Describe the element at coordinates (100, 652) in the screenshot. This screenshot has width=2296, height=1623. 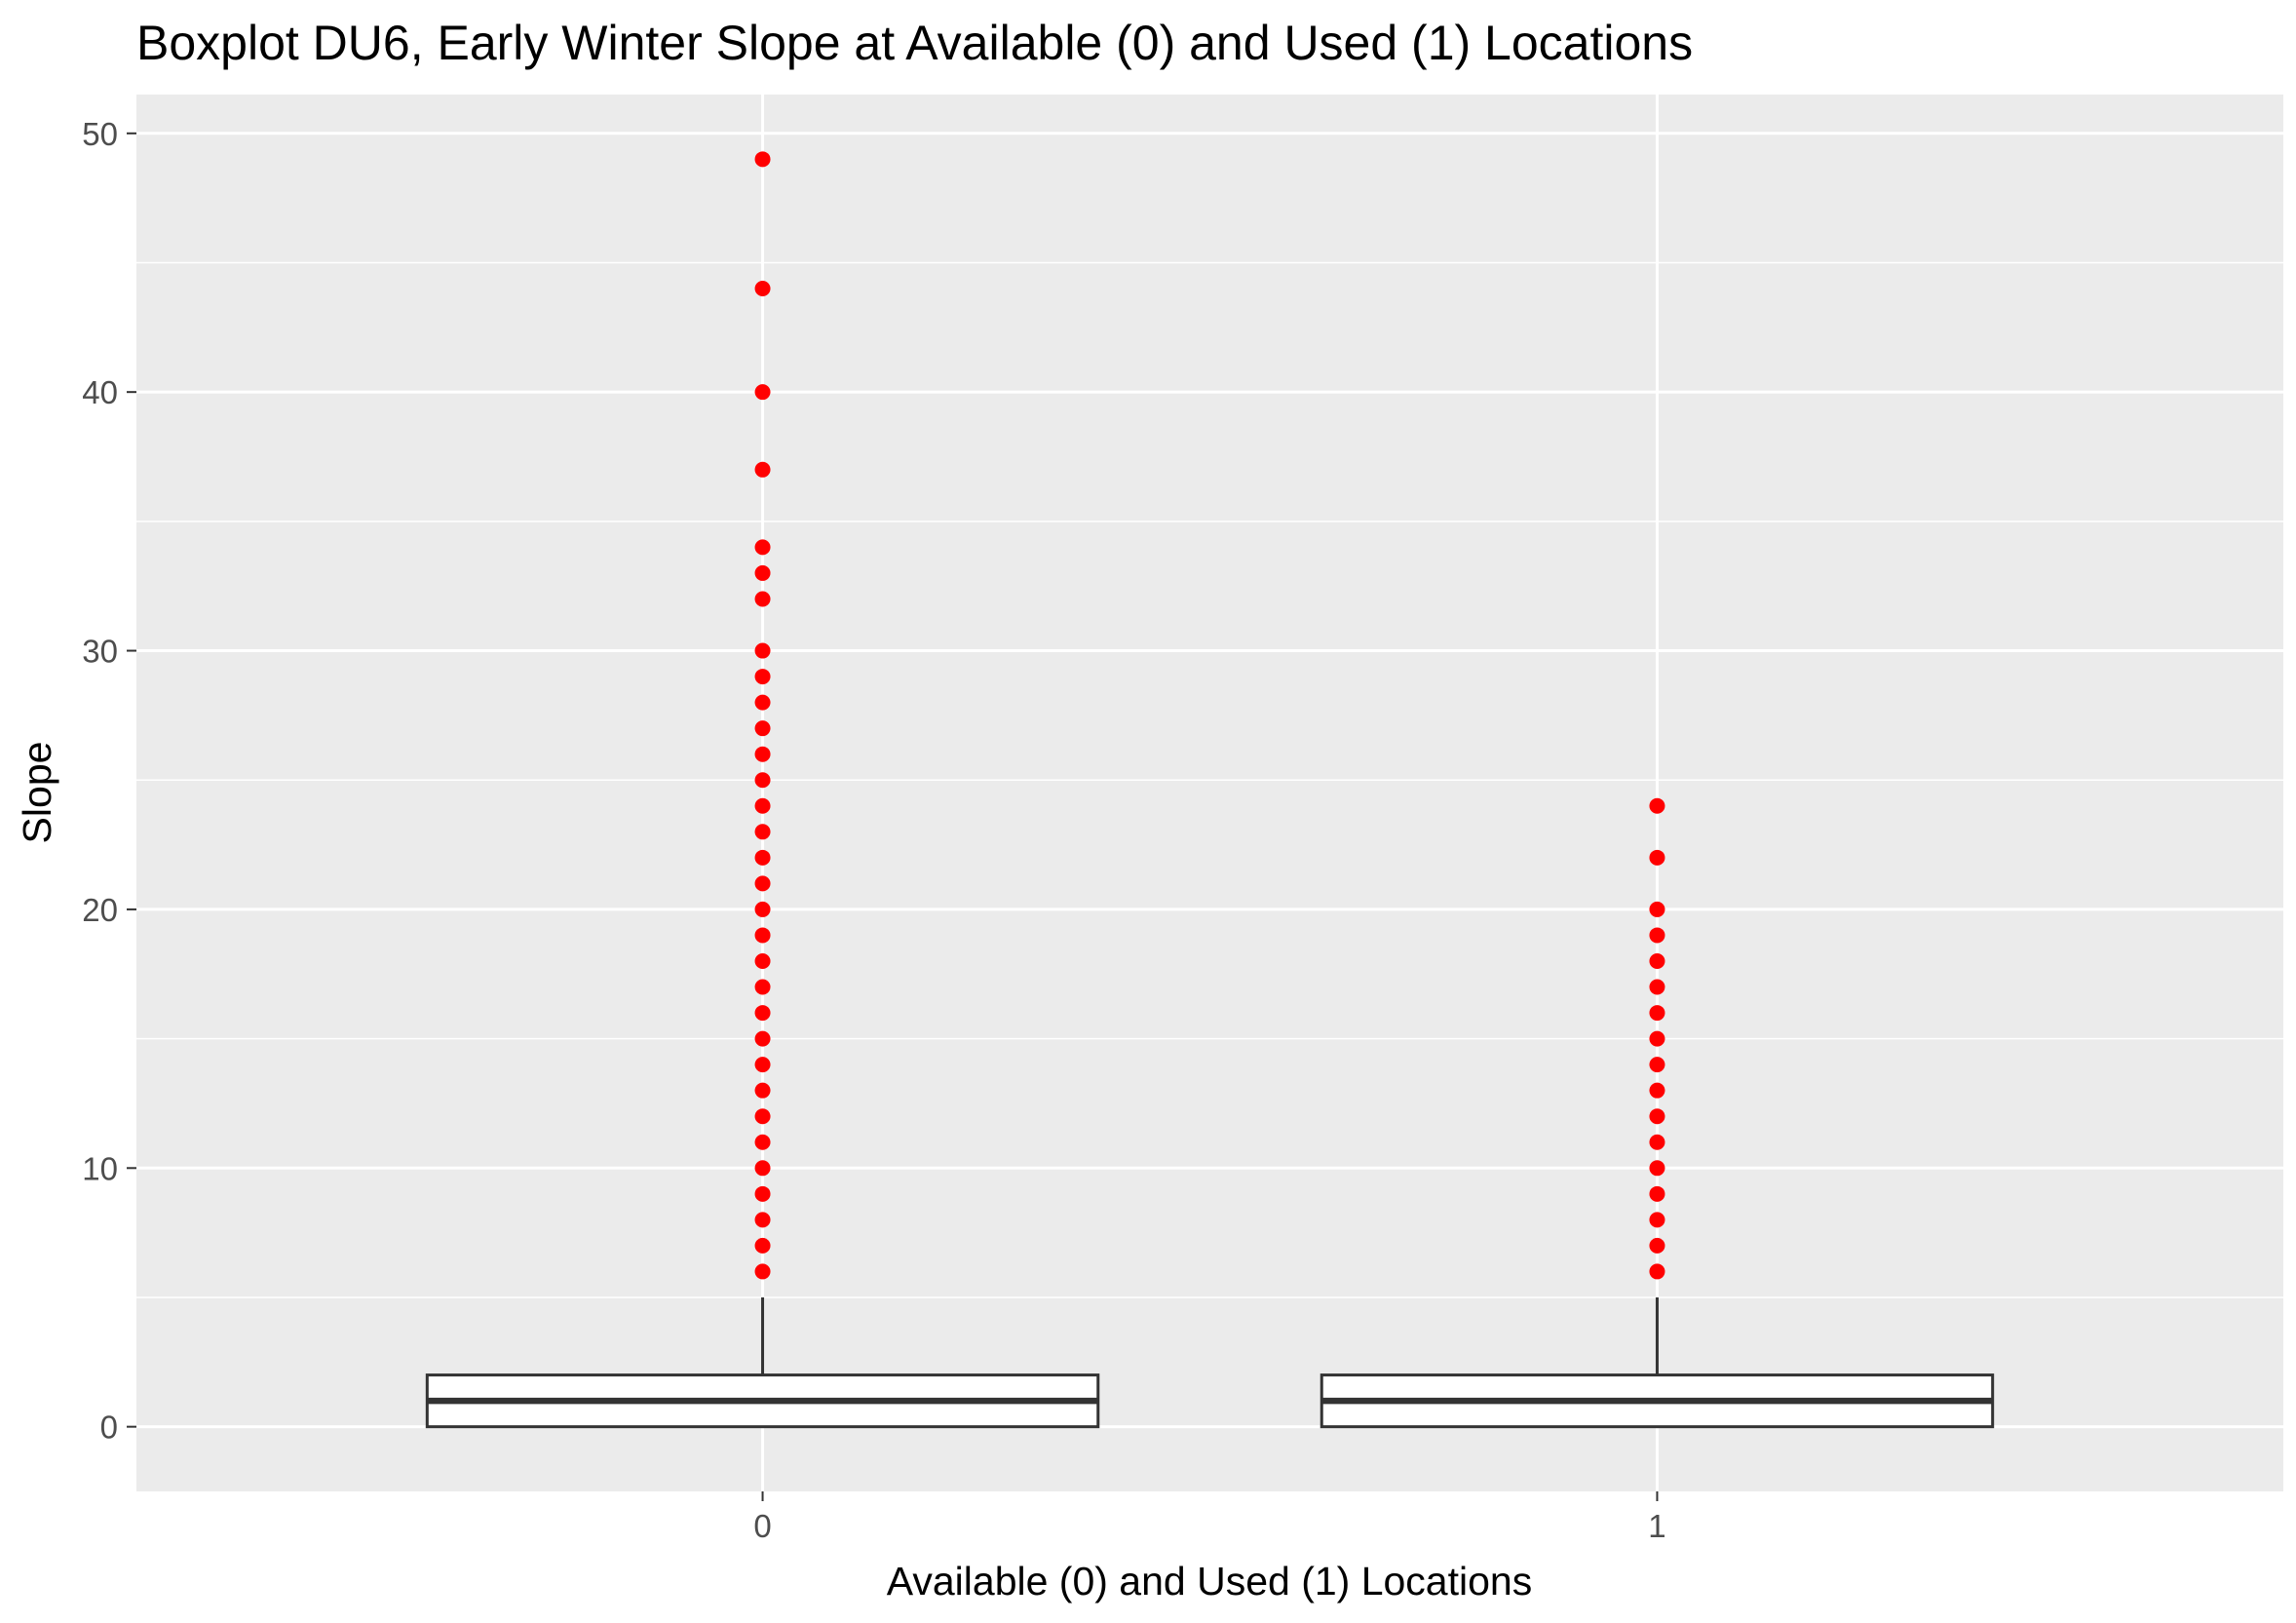
I see `y-tick-label: 30` at that location.